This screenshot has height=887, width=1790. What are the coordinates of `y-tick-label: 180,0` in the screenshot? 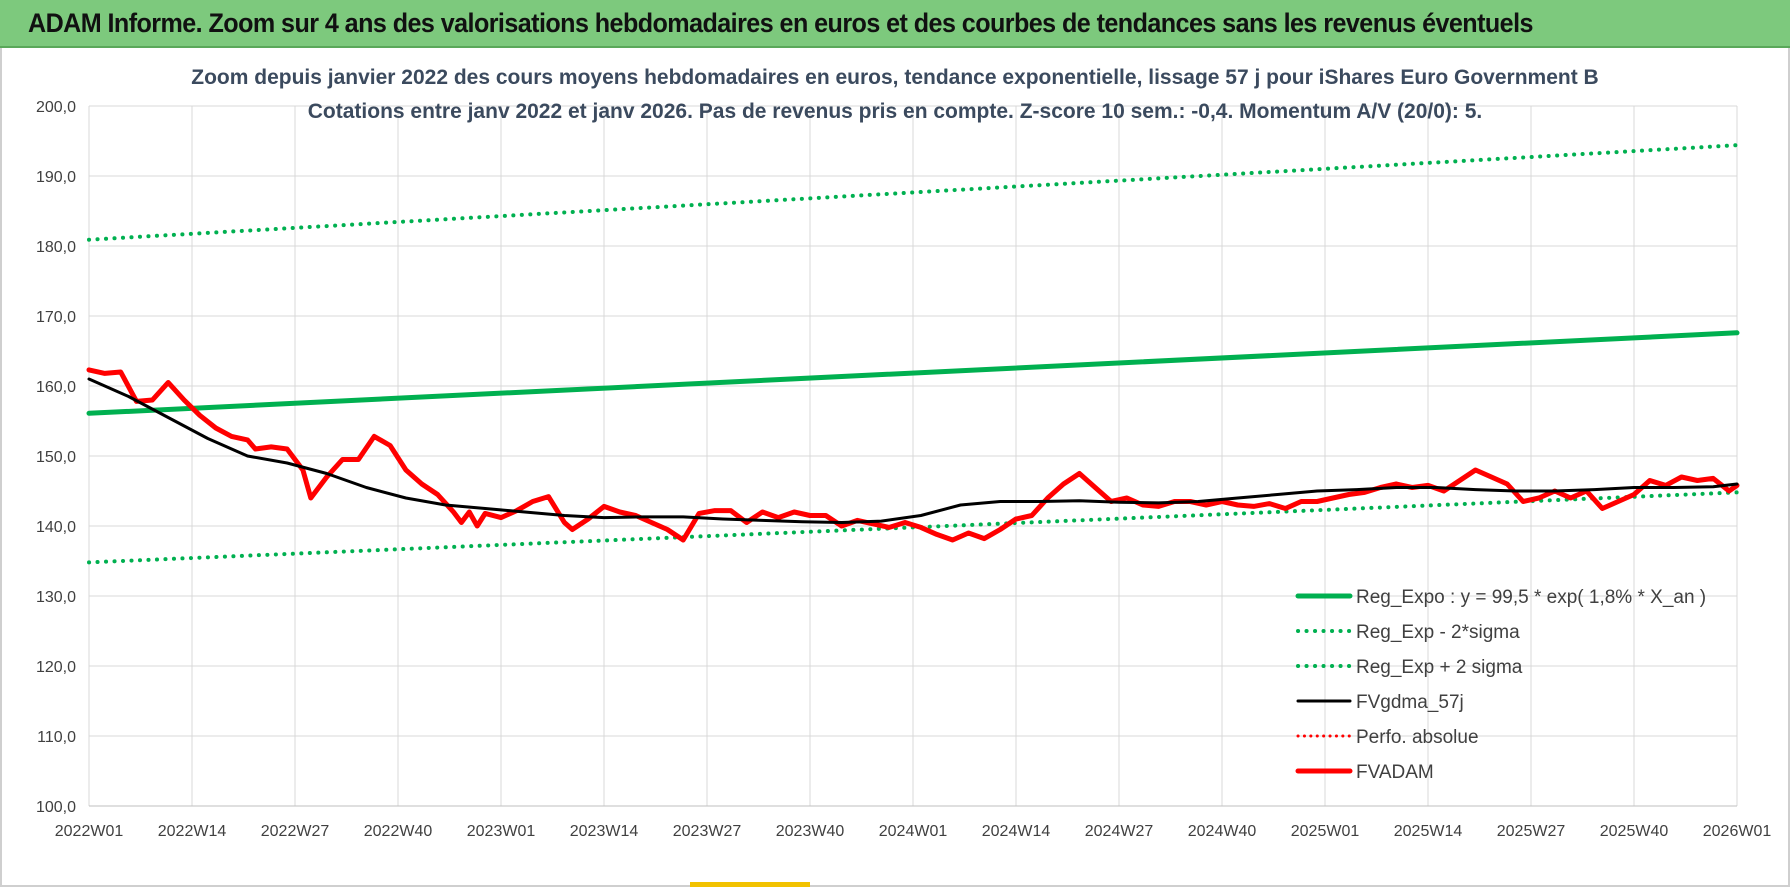 It's located at (56, 247).